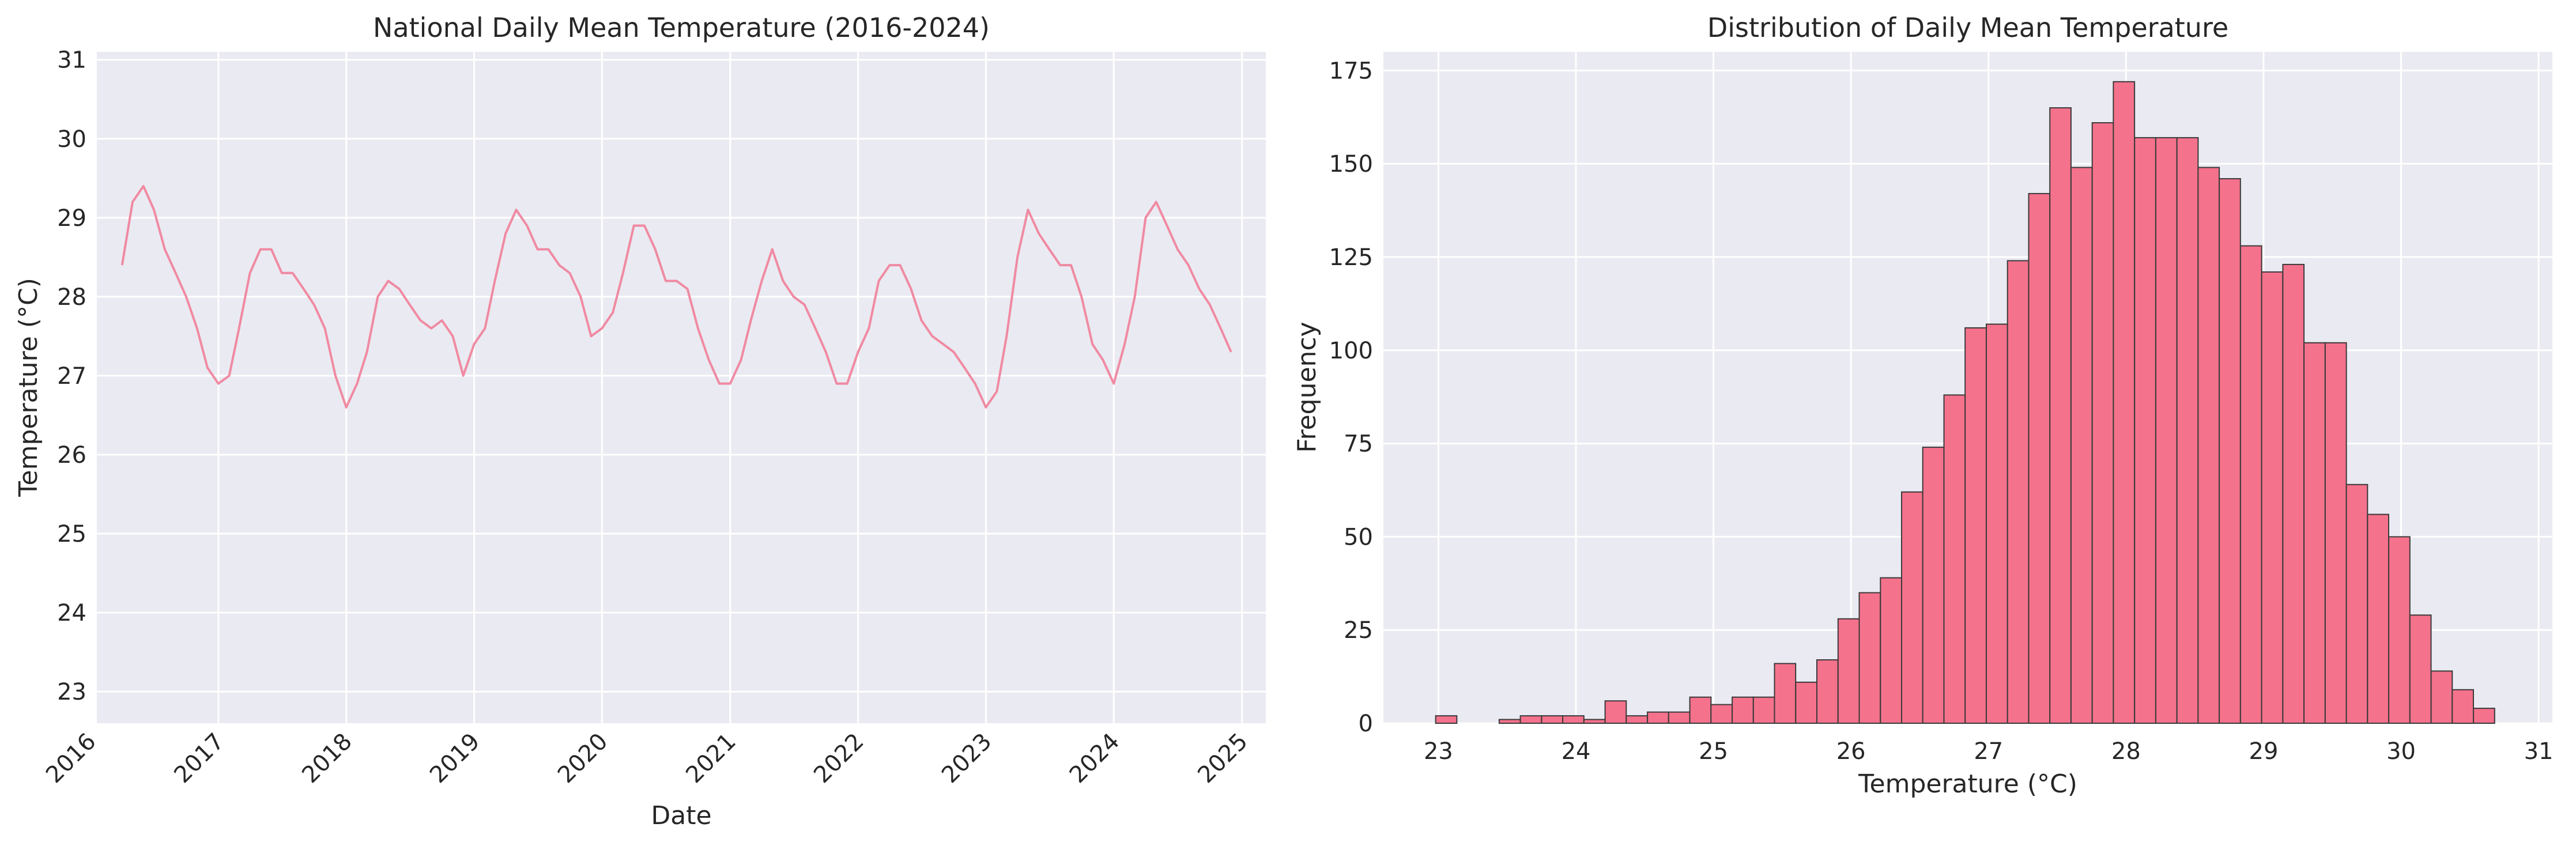  What do you see at coordinates (1358, 444) in the screenshot?
I see `histogram-y-tick-label: 75` at bounding box center [1358, 444].